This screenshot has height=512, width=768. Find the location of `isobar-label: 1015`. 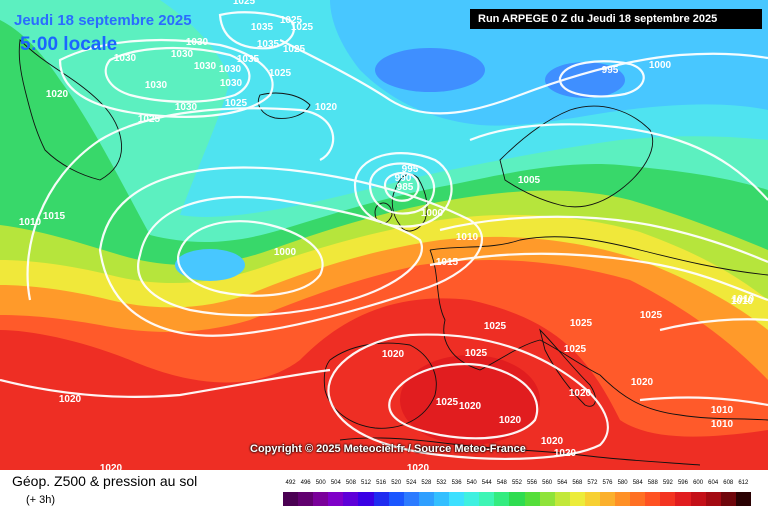

isobar-label: 1015 is located at coordinates (54, 216).